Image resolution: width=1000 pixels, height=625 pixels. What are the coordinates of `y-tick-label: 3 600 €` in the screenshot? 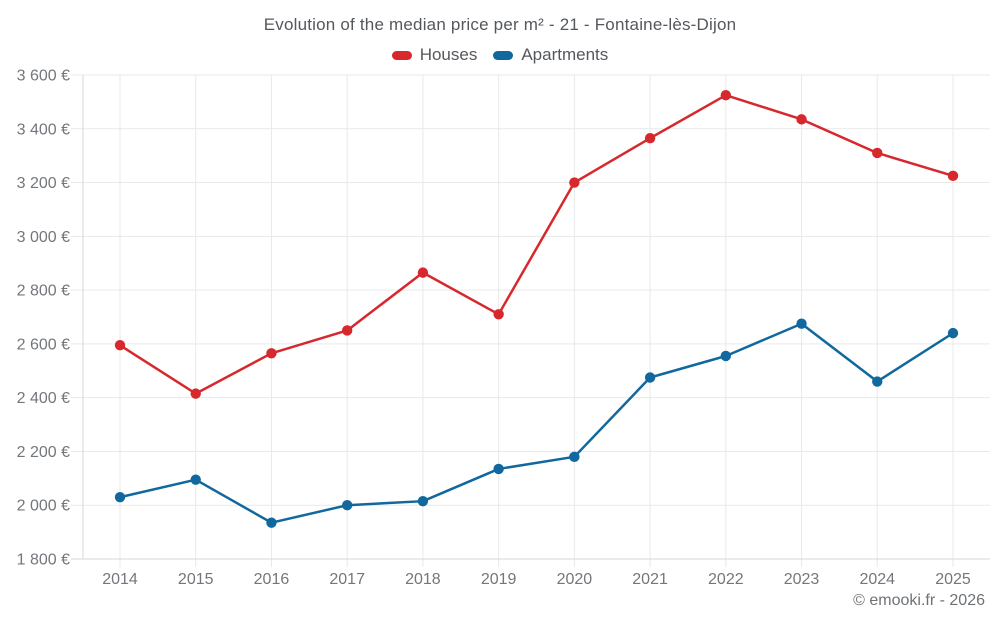 It's located at (43, 76).